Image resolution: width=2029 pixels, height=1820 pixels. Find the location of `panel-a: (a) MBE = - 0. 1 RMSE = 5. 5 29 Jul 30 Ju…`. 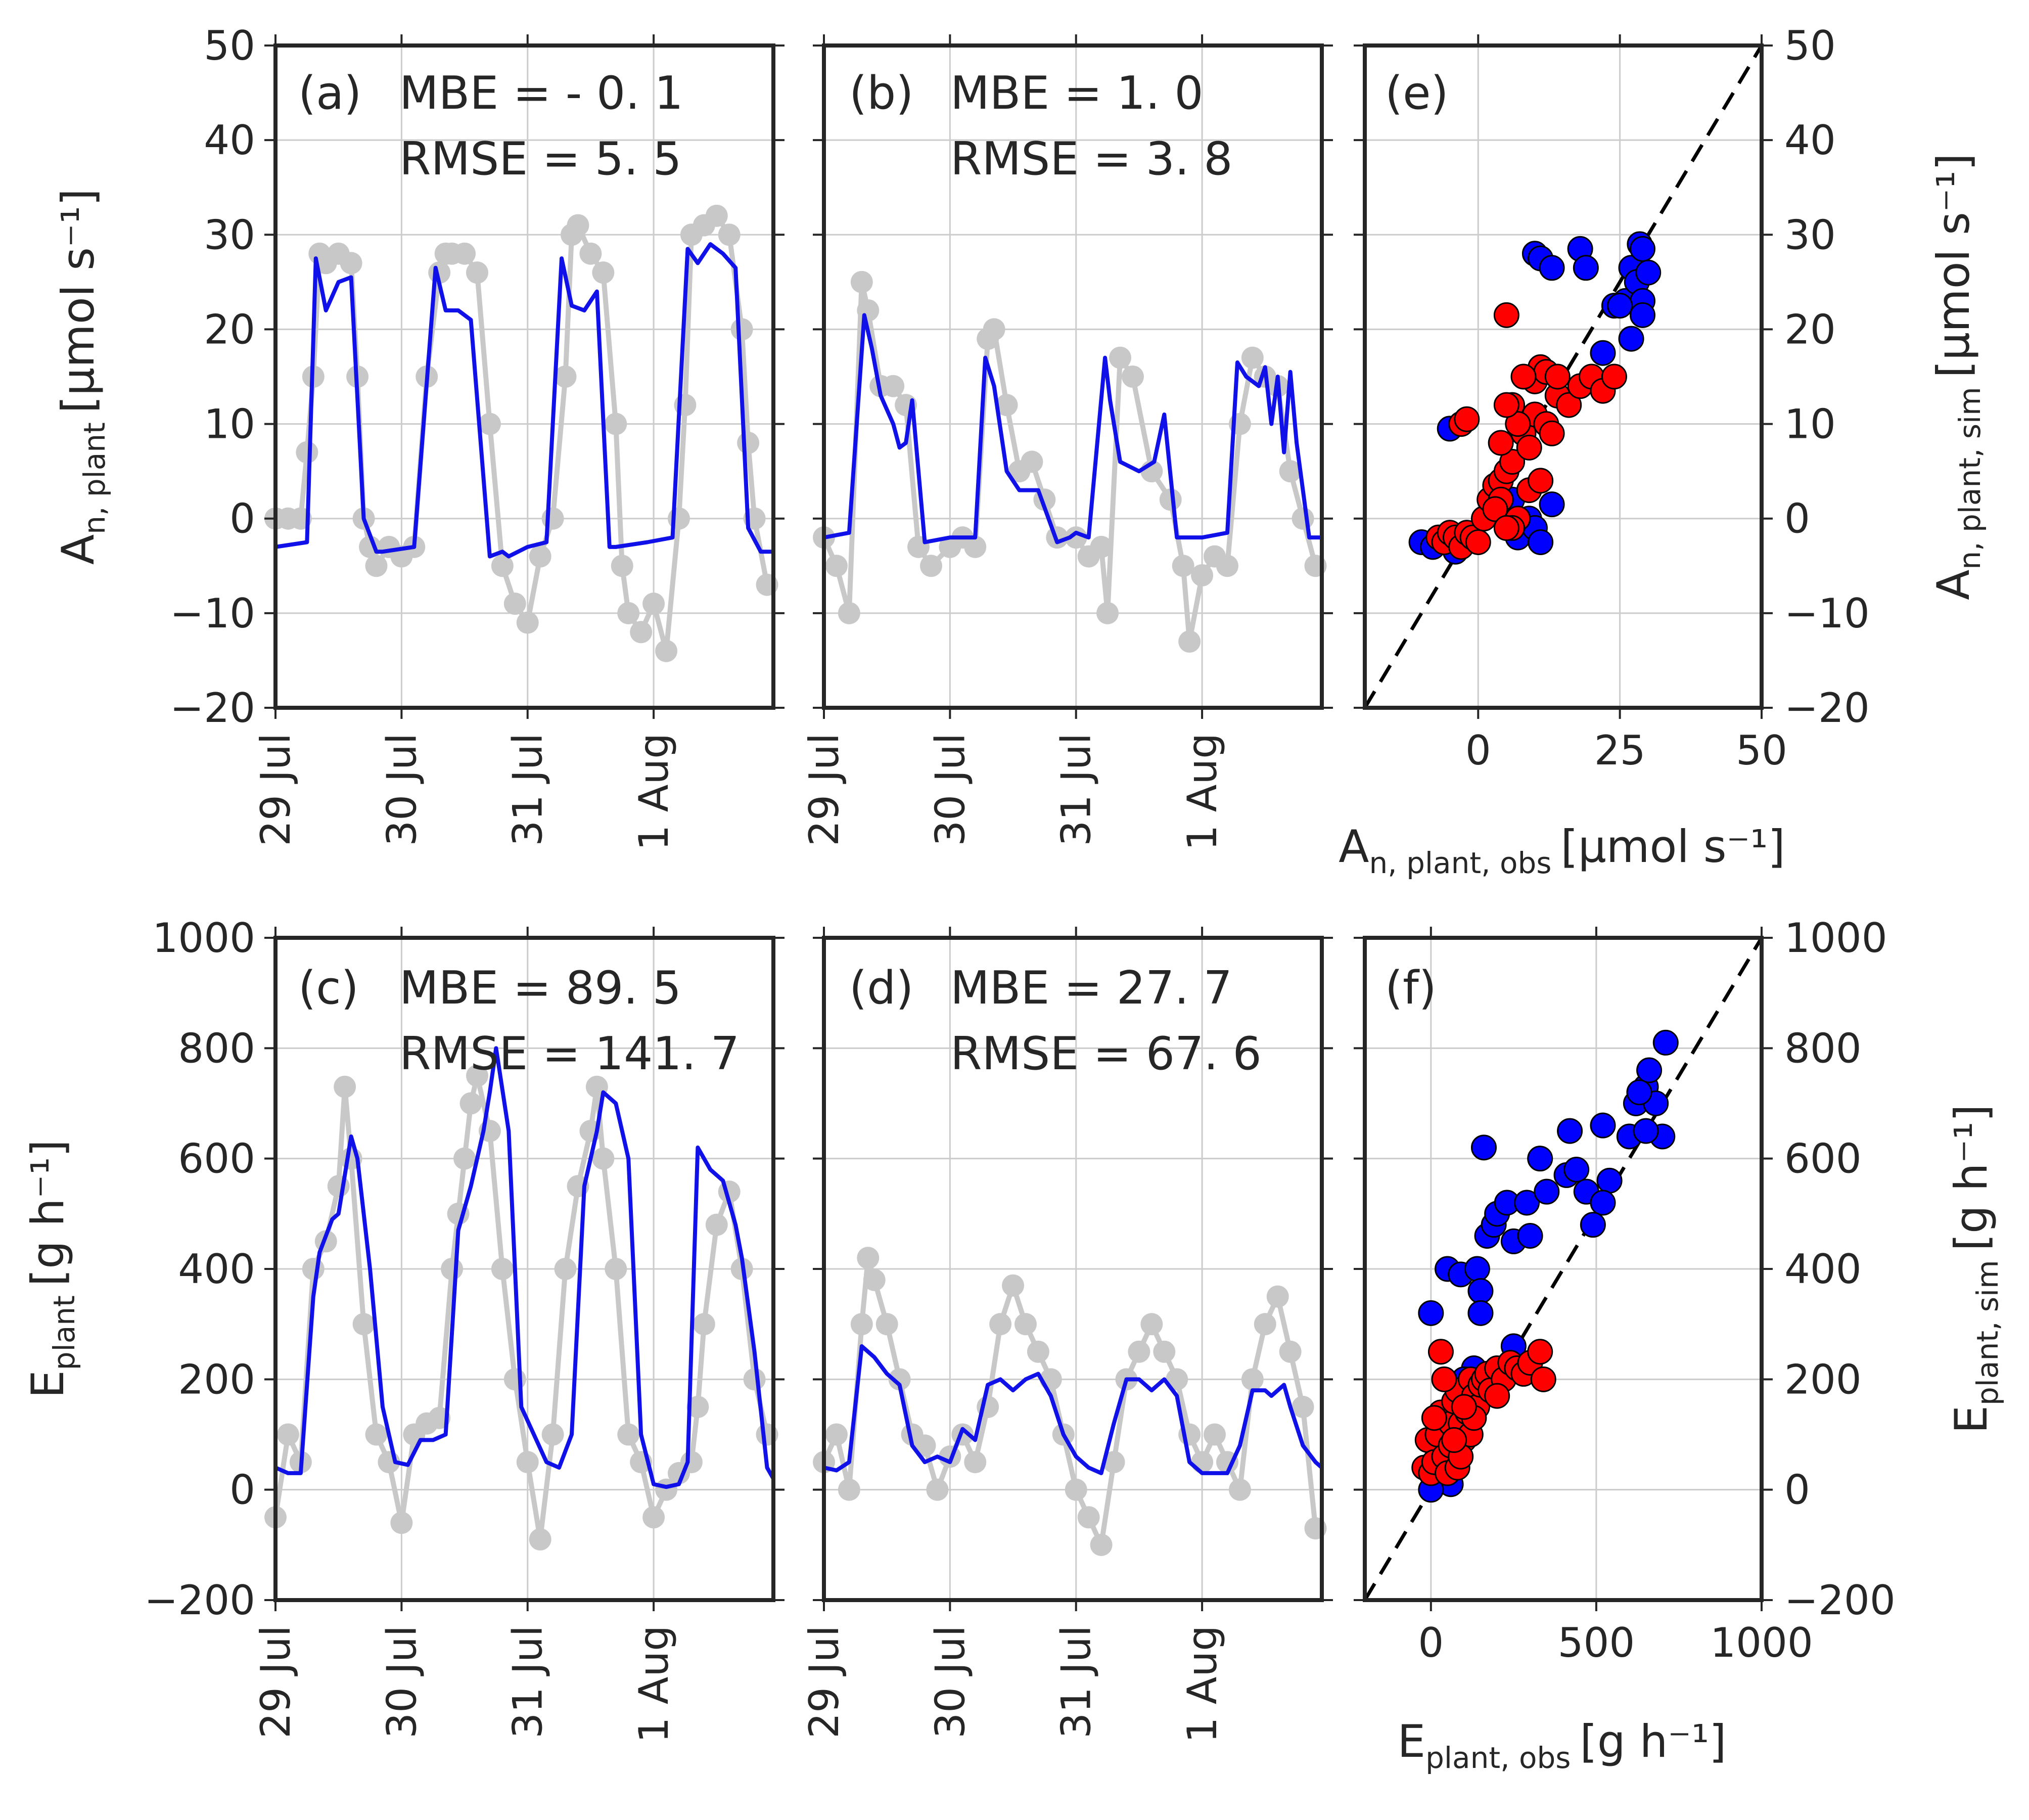

panel-a: (a) MBE = - 0. 1 RMSE = 5. 5 29 Jul 30 Ju… is located at coordinates (477, 436).